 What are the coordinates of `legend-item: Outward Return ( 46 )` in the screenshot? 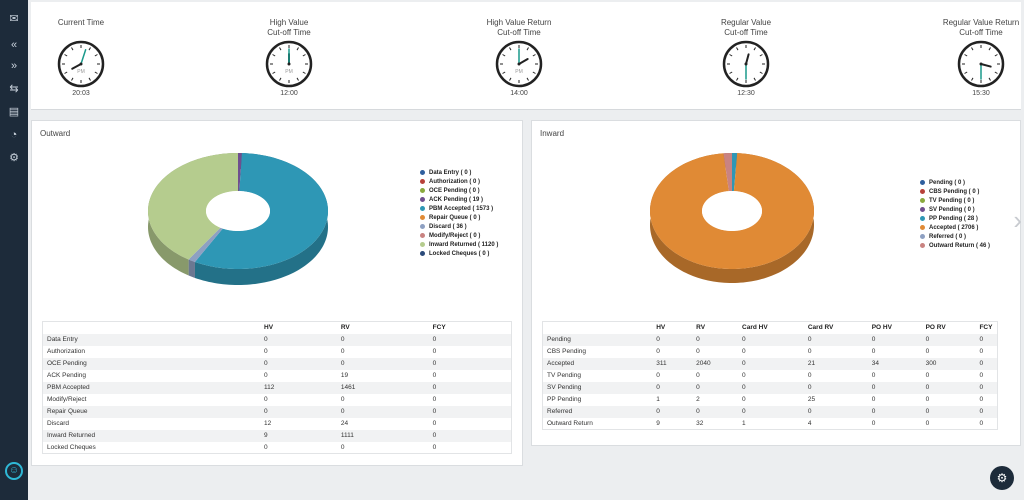 It's located at (955, 246).